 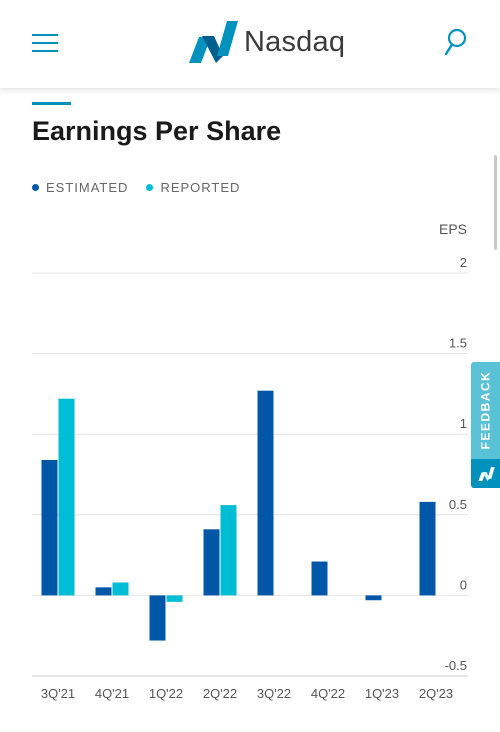 I want to click on feedback-label-wrap: FEEDBACK, so click(x=485, y=410).